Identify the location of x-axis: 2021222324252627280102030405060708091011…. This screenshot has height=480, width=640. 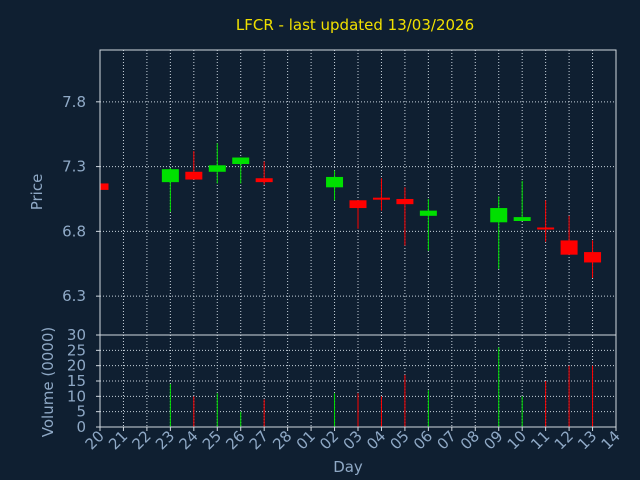
(353, 440).